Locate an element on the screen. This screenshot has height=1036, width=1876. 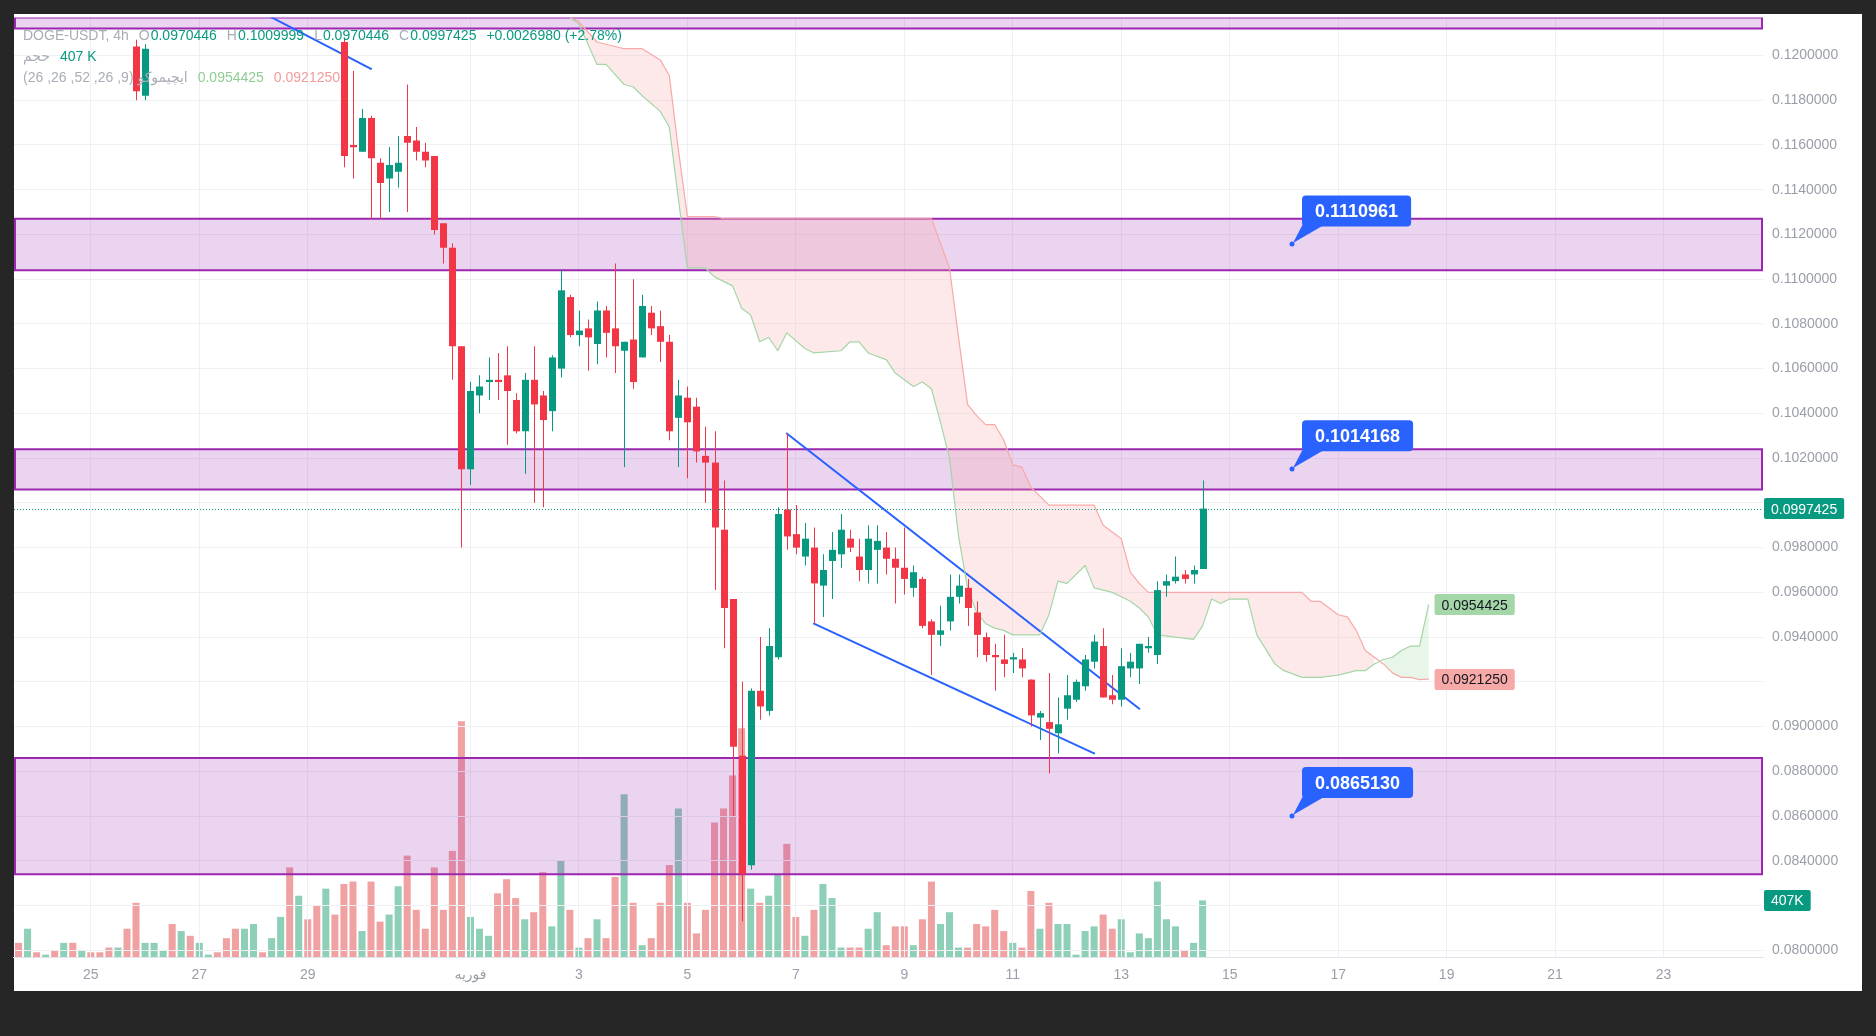
annotation: +0.0026980 (+2.78%) is located at coordinates (554, 34).